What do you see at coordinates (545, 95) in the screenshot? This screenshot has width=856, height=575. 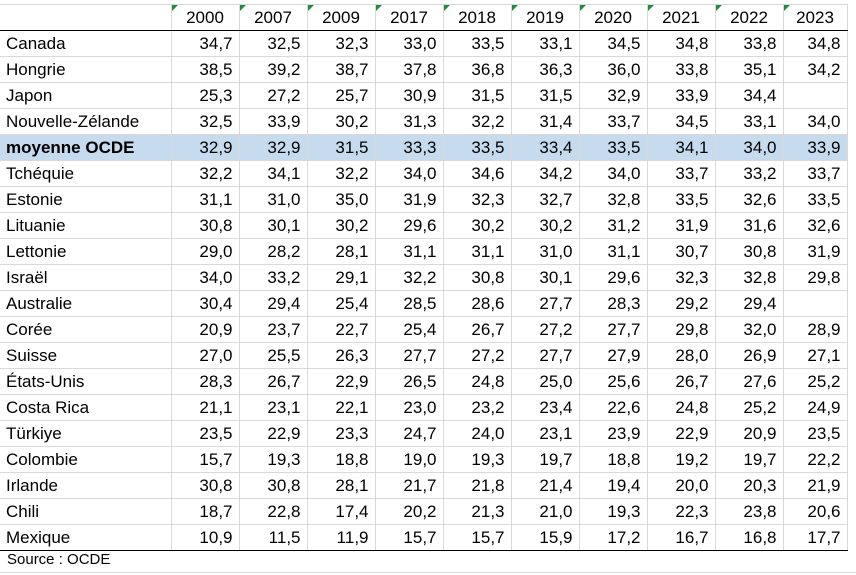 I see `value-cell: 31,5` at bounding box center [545, 95].